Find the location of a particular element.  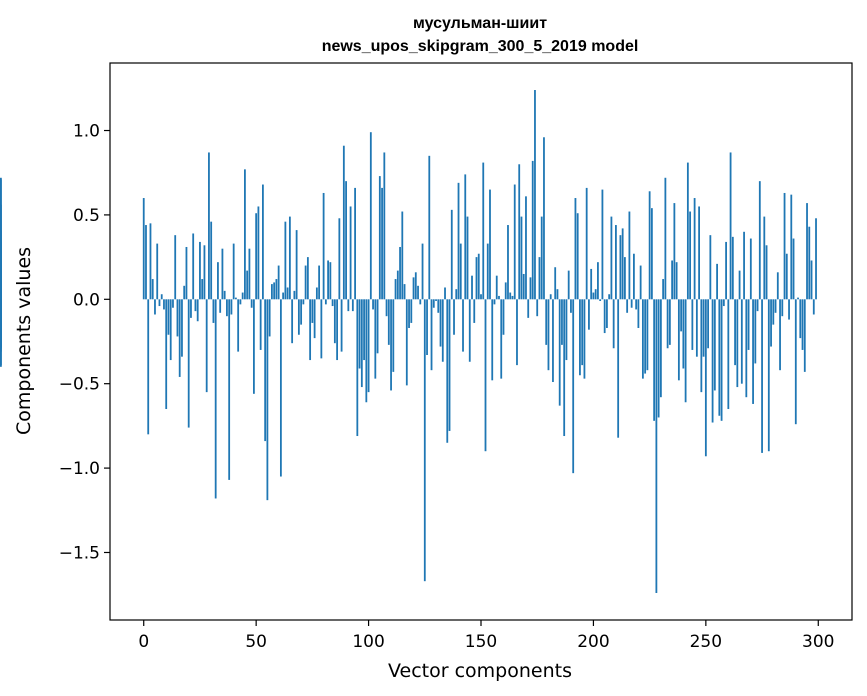

x-tick-label: 0 is located at coordinates (143, 642).